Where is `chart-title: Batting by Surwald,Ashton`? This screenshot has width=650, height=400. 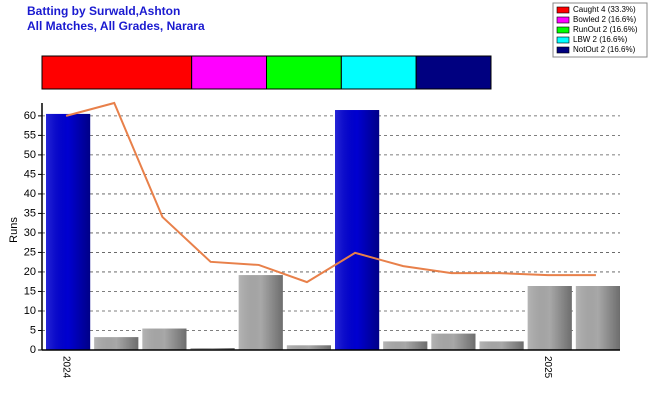 chart-title: Batting by Surwald,Ashton is located at coordinates (103, 11).